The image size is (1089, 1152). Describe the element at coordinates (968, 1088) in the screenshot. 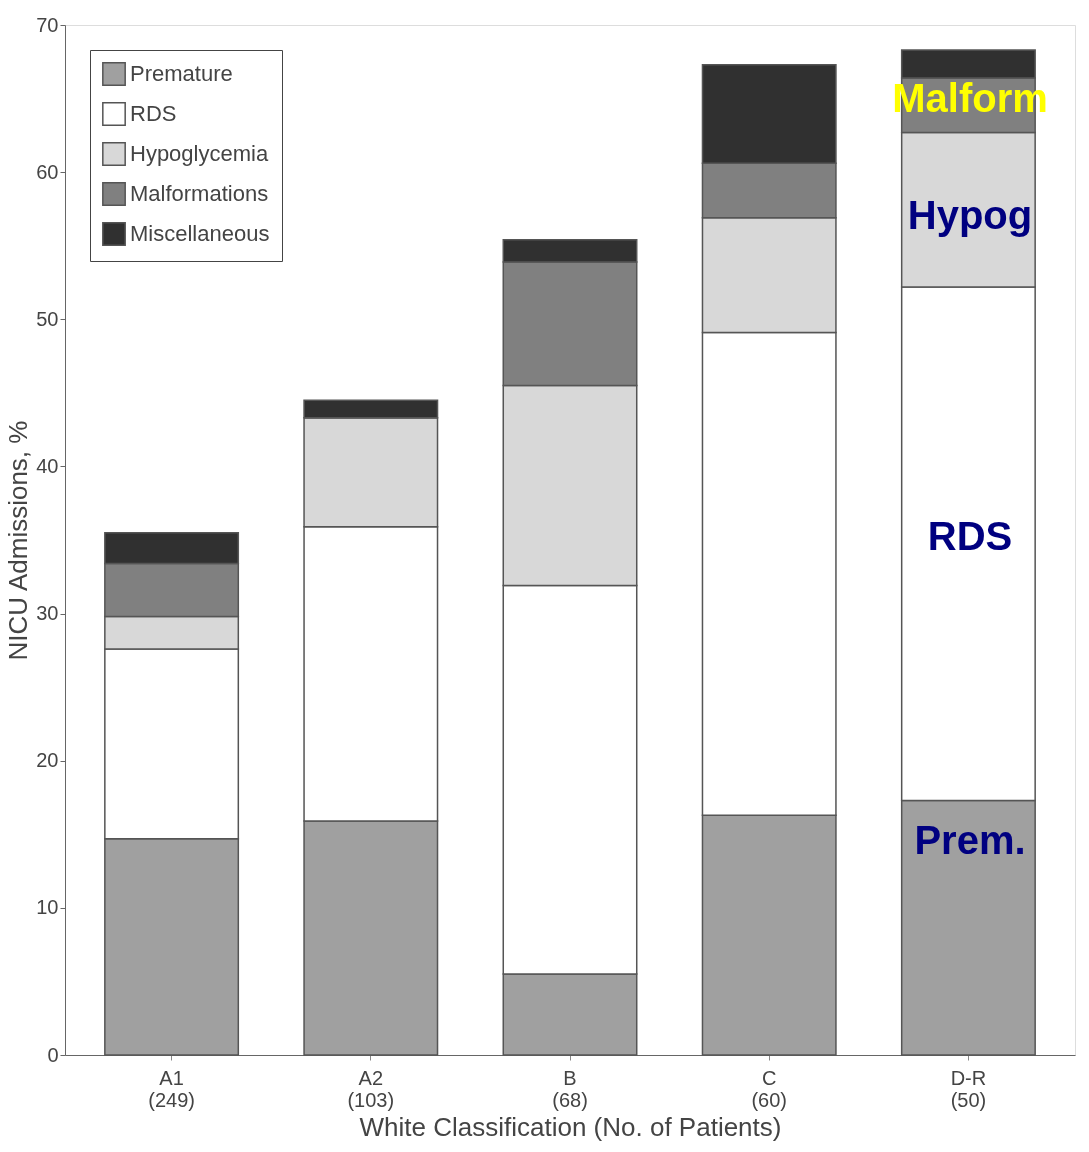

I see `x-tick-label: D-R (50)` at that location.